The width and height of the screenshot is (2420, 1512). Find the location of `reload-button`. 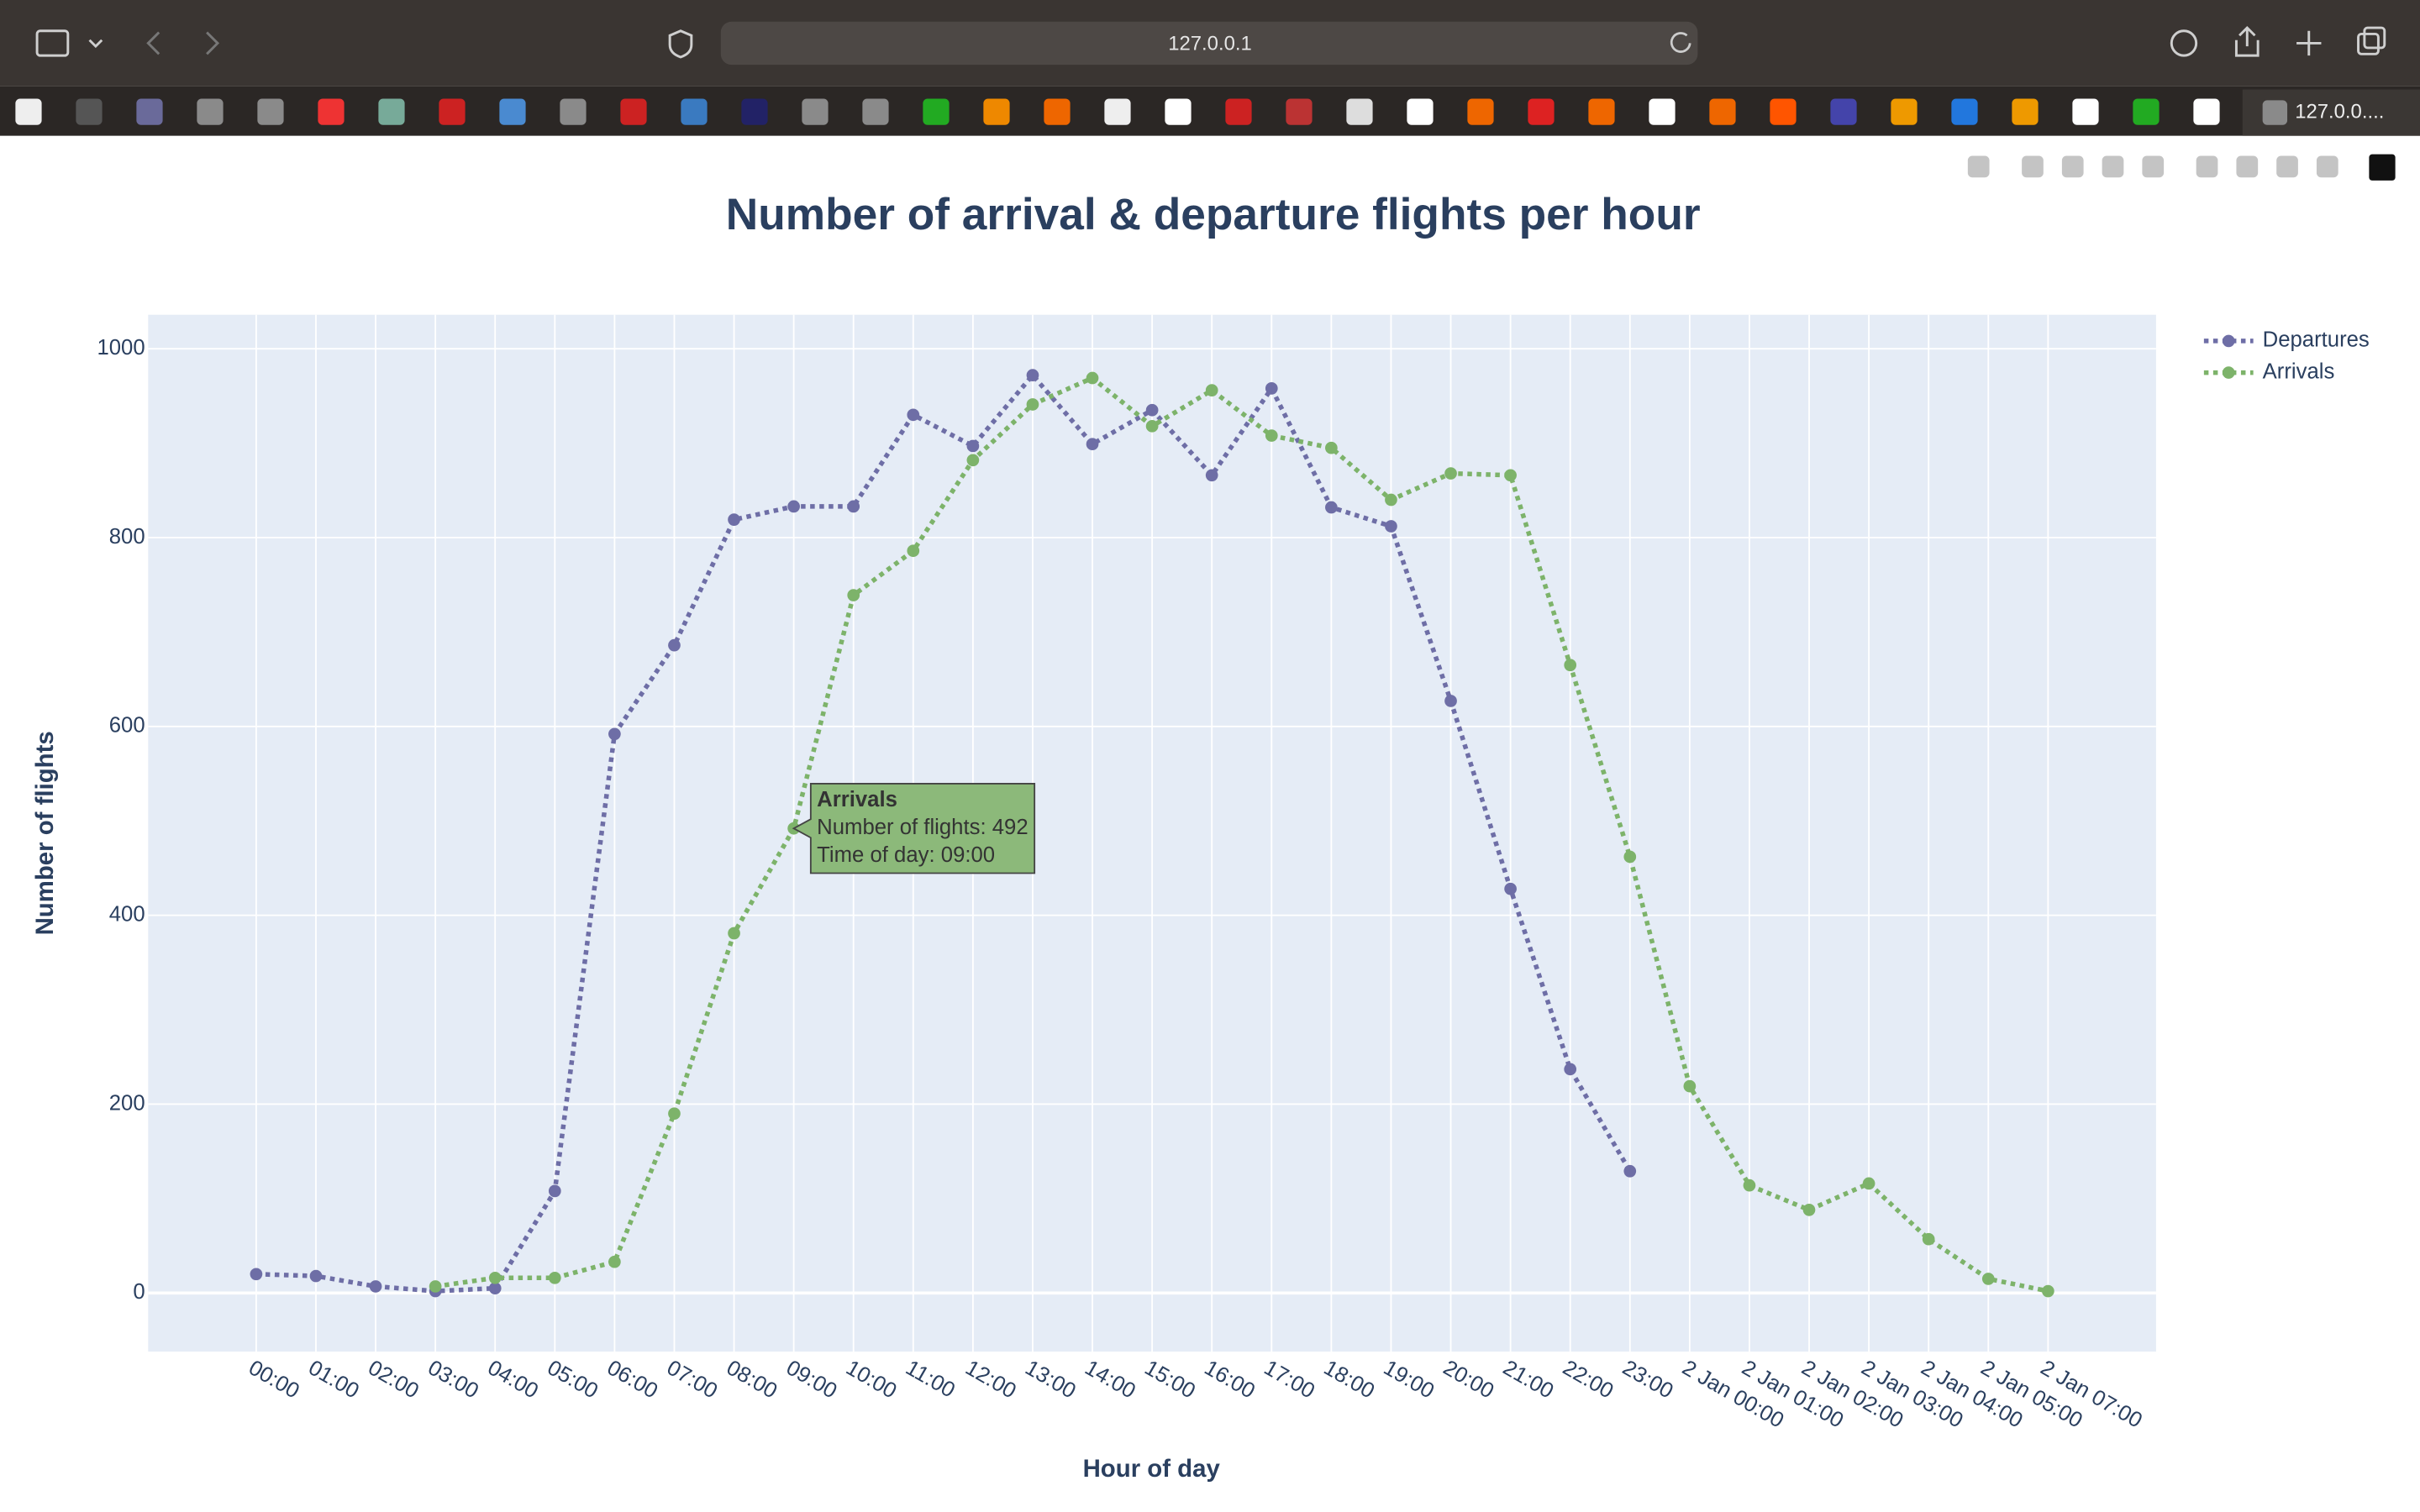

reload-button is located at coordinates (1680, 42).